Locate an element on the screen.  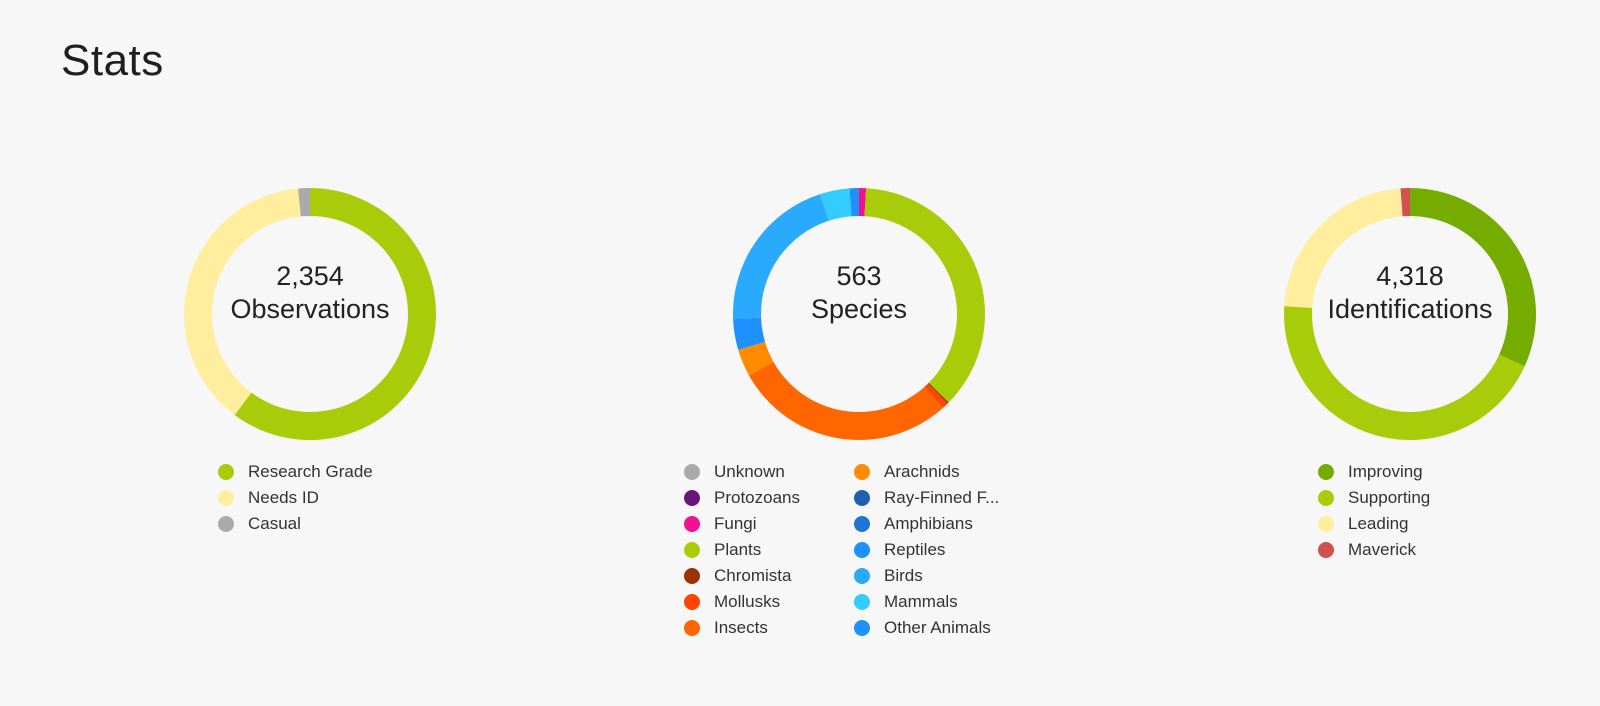
legend-label-plants: Plants is located at coordinates (738, 549).